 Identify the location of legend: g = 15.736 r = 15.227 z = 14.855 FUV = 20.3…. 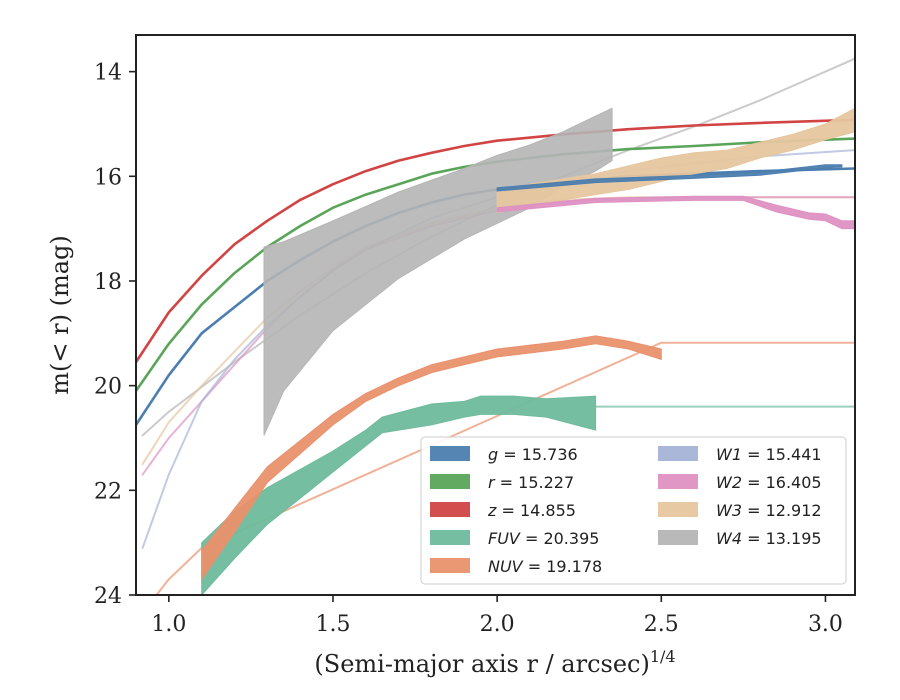
(633, 510).